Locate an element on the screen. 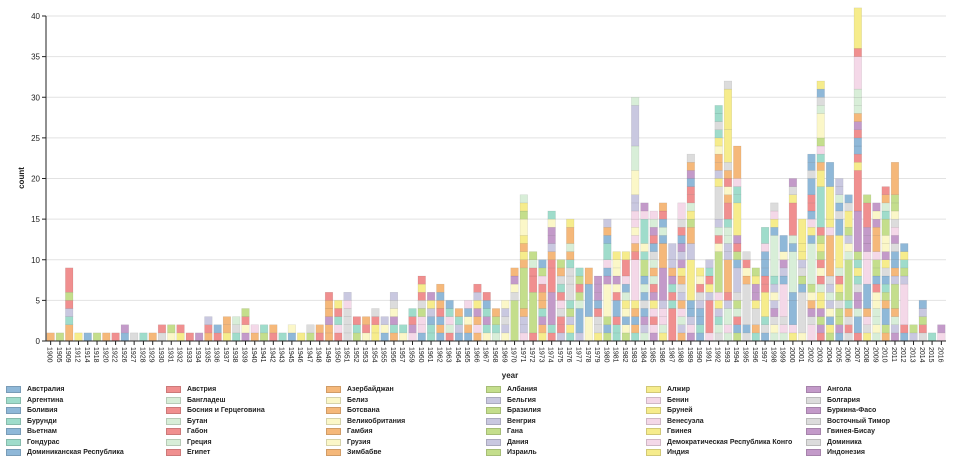  legend-item: Доминиканская Республика is located at coordinates (65, 452).